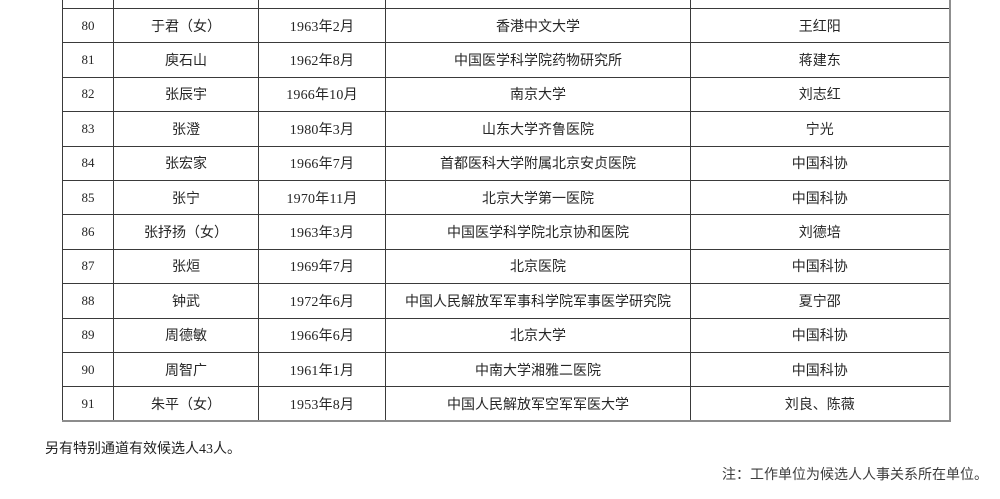 This screenshot has height=499, width=1000. Describe the element at coordinates (322, 404) in the screenshot. I see `cell-birth: 1953年8月` at that location.